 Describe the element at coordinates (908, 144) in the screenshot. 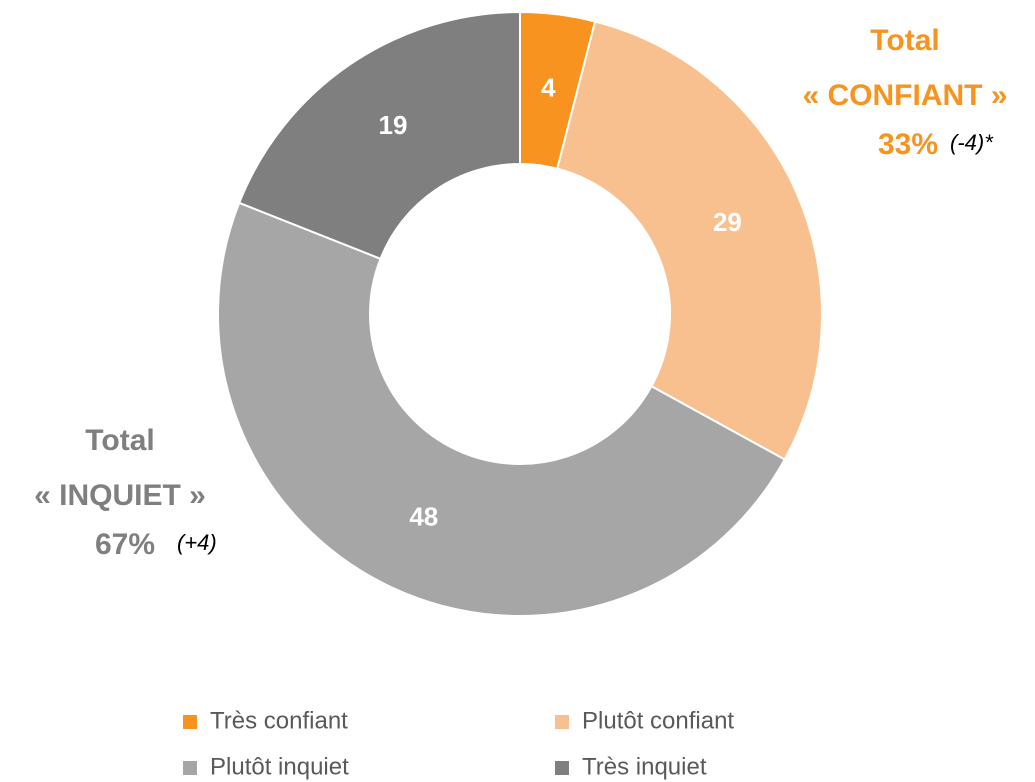

I see `annotation-value: 33%` at that location.